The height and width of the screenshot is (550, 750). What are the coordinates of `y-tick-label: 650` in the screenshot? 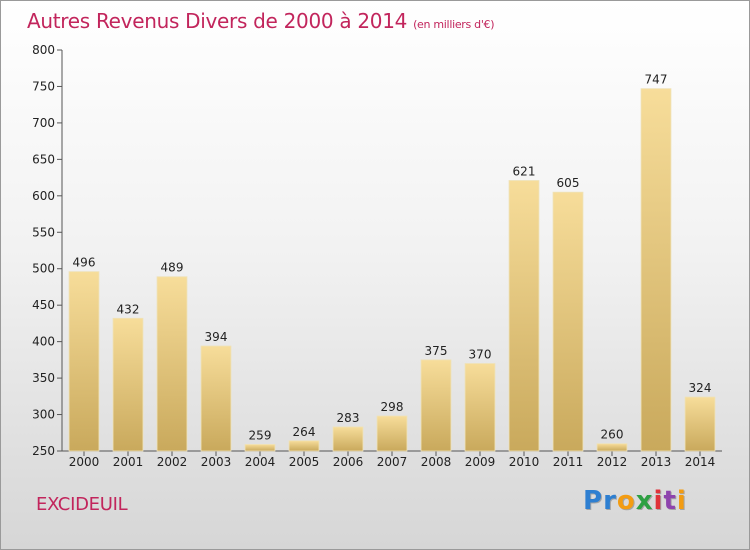 It's located at (43, 159).